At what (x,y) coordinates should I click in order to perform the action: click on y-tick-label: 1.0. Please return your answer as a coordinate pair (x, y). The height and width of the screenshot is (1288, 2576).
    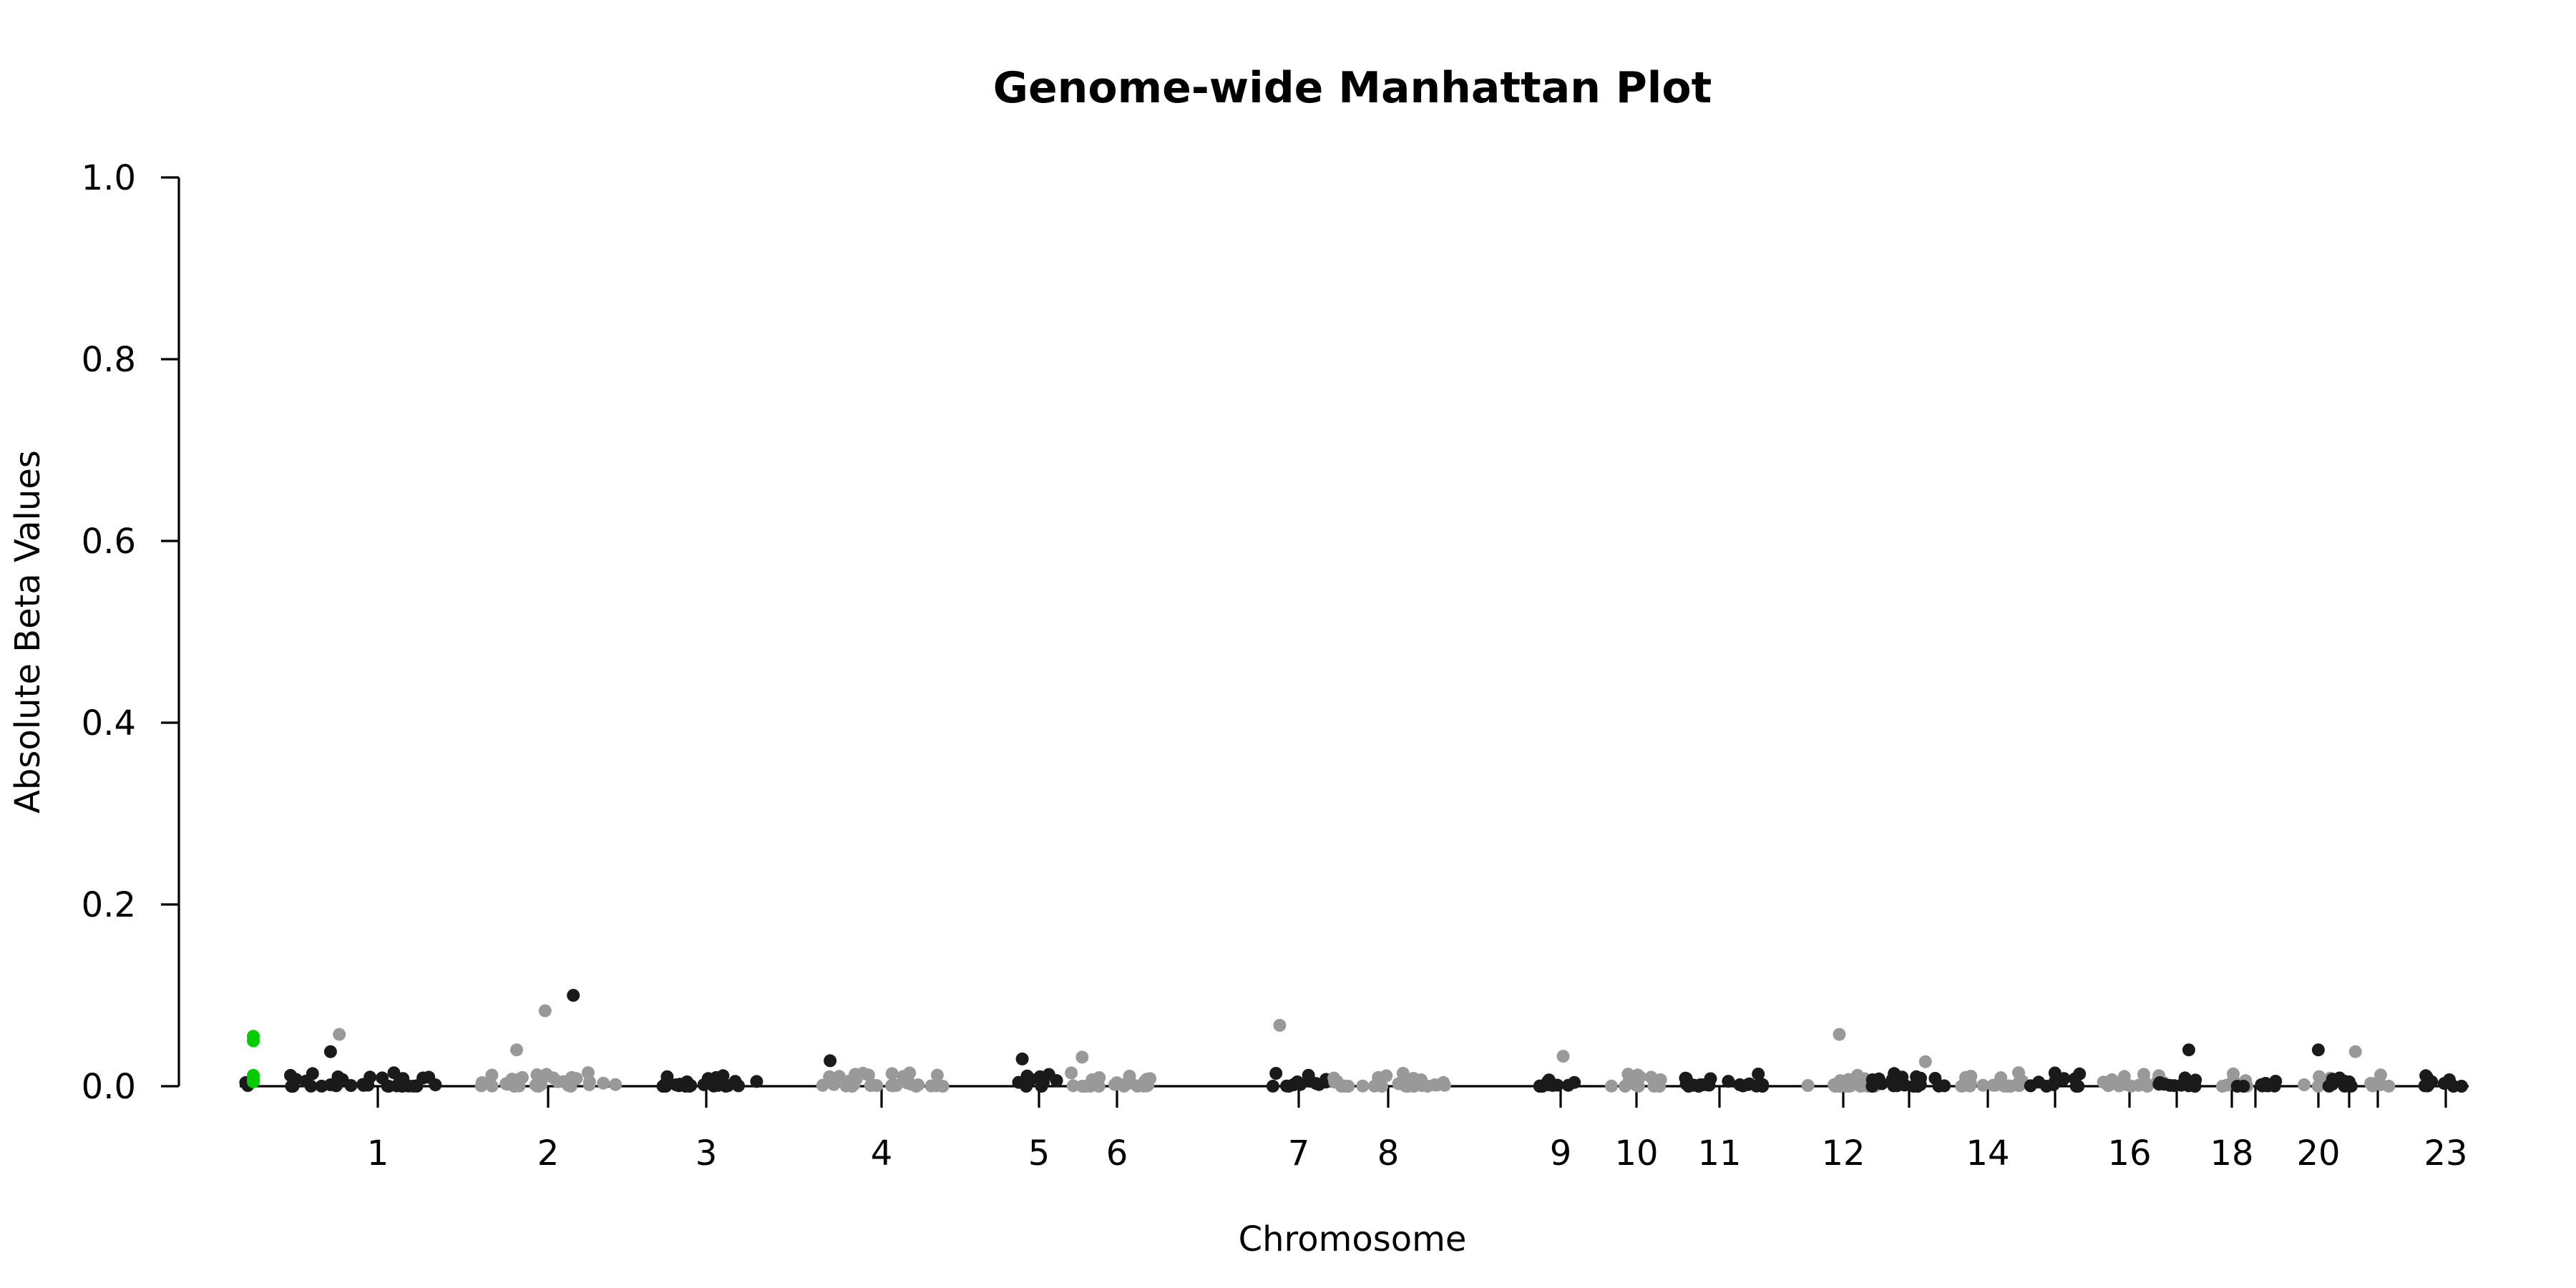
    Looking at the image, I should click on (109, 178).